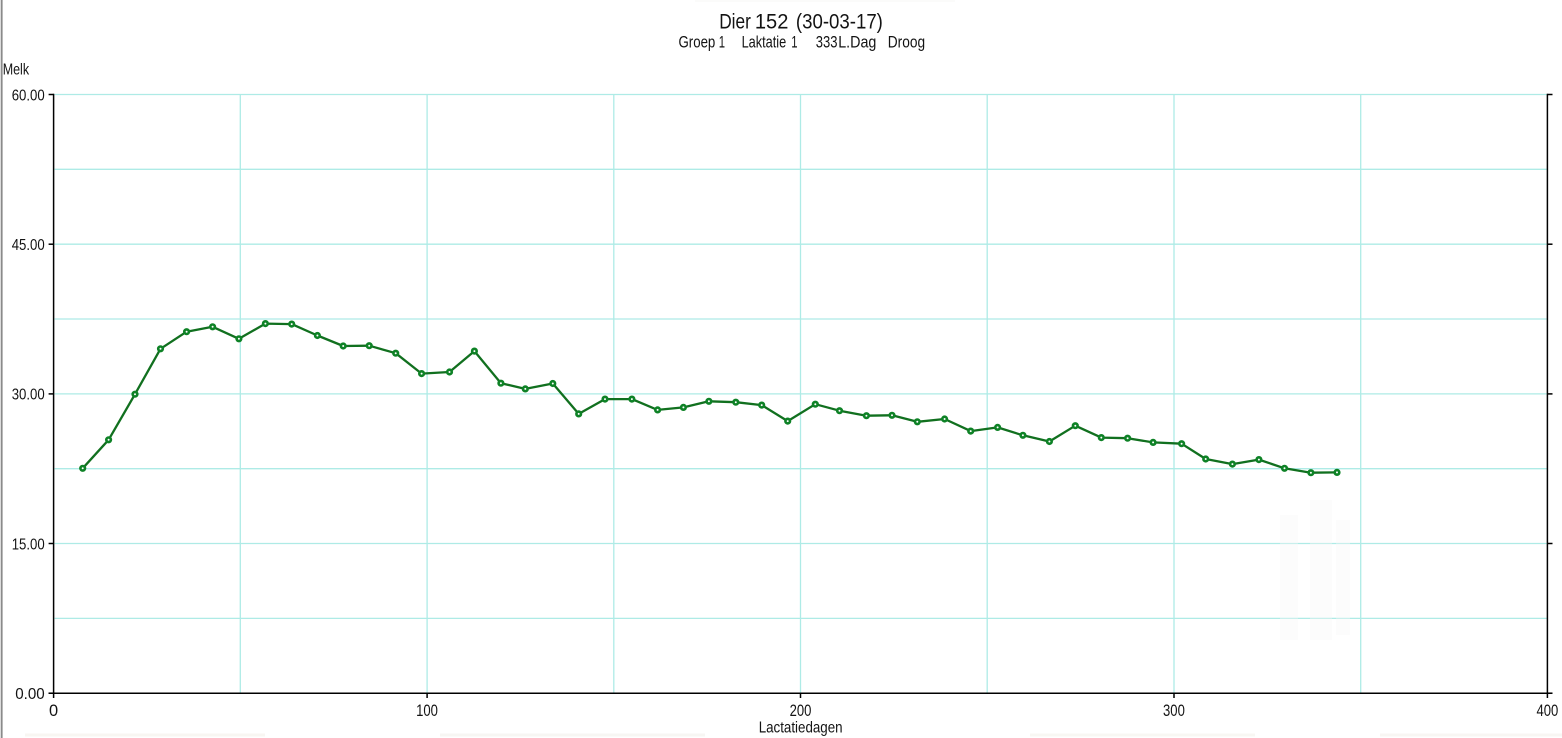 This screenshot has width=1562, height=738. I want to click on svg-text: 45.00, so click(28, 245).